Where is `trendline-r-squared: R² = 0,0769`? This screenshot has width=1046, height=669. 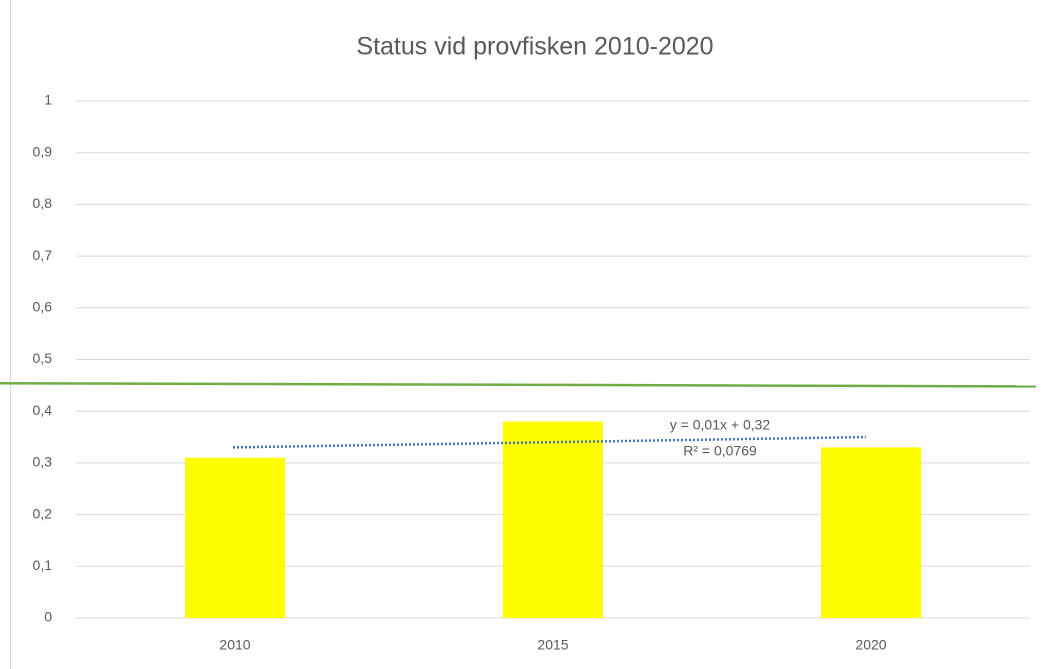
trendline-r-squared: R² = 0,0769 is located at coordinates (720, 451).